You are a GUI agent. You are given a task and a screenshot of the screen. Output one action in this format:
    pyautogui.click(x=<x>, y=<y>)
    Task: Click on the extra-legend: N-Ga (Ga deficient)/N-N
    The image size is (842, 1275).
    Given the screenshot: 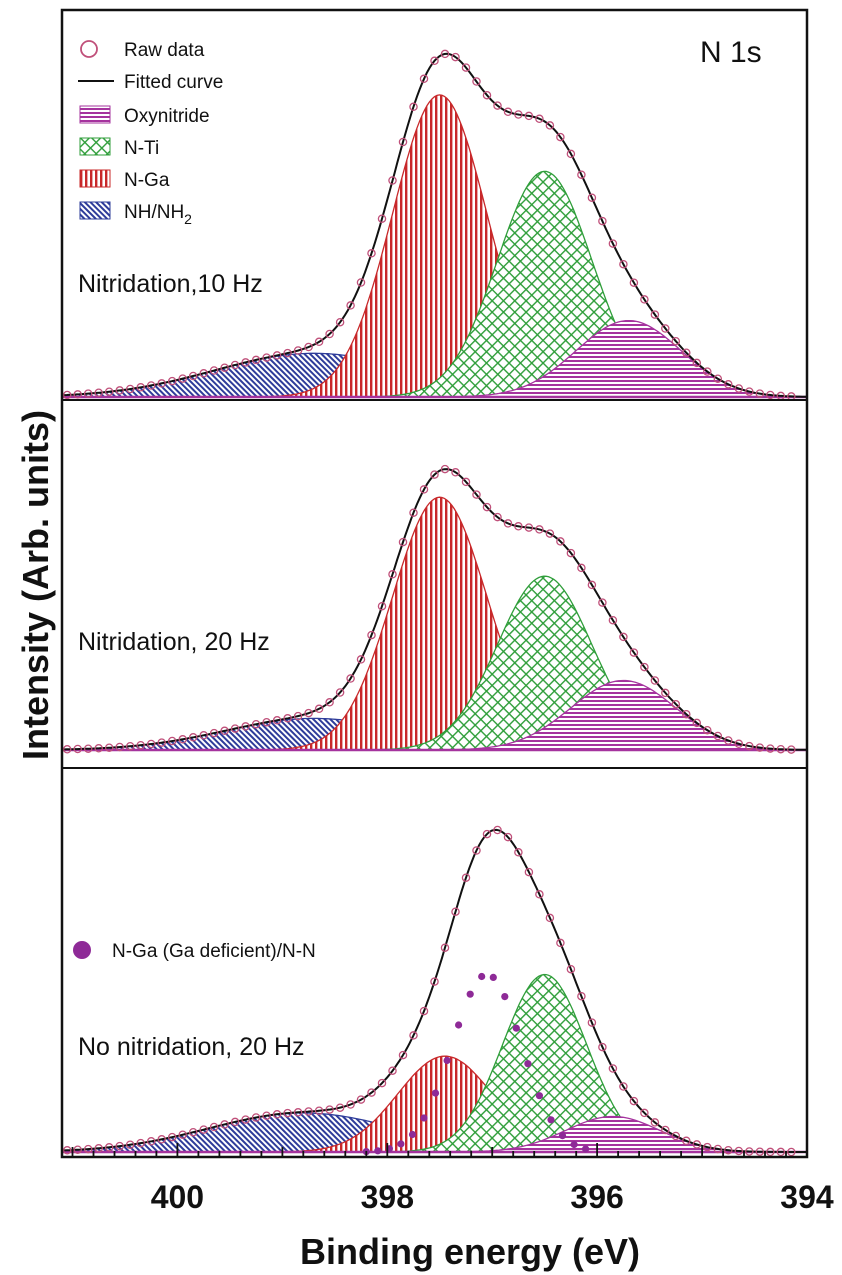 What is the action you would take?
    pyautogui.click(x=194, y=951)
    